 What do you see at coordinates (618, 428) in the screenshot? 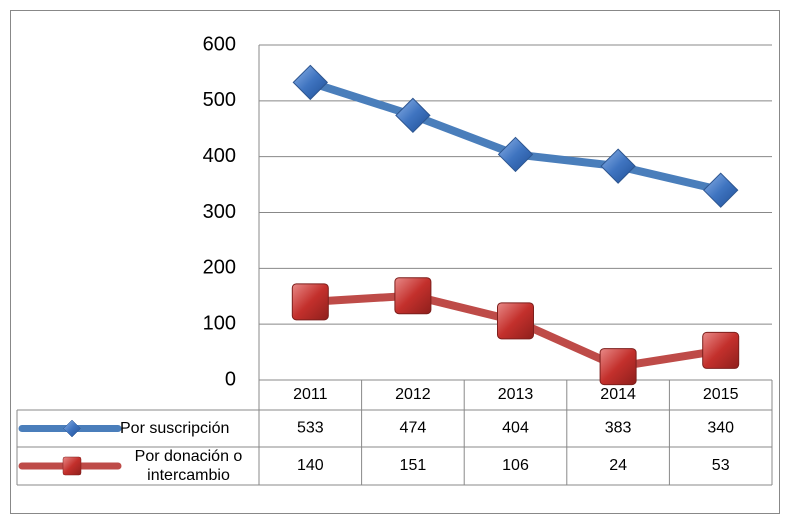
I see `table-value: 383` at bounding box center [618, 428].